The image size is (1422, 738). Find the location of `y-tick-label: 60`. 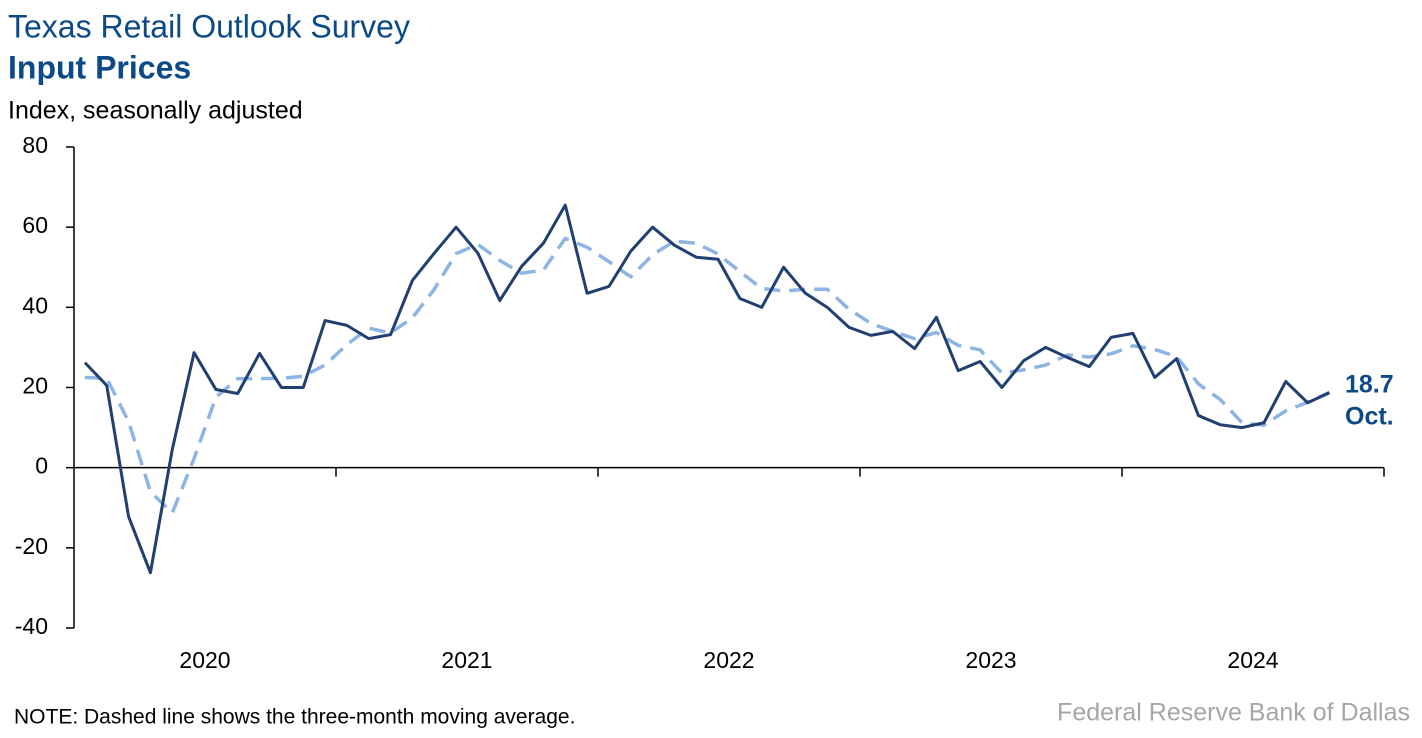

y-tick-label: 60 is located at coordinates (35, 225).